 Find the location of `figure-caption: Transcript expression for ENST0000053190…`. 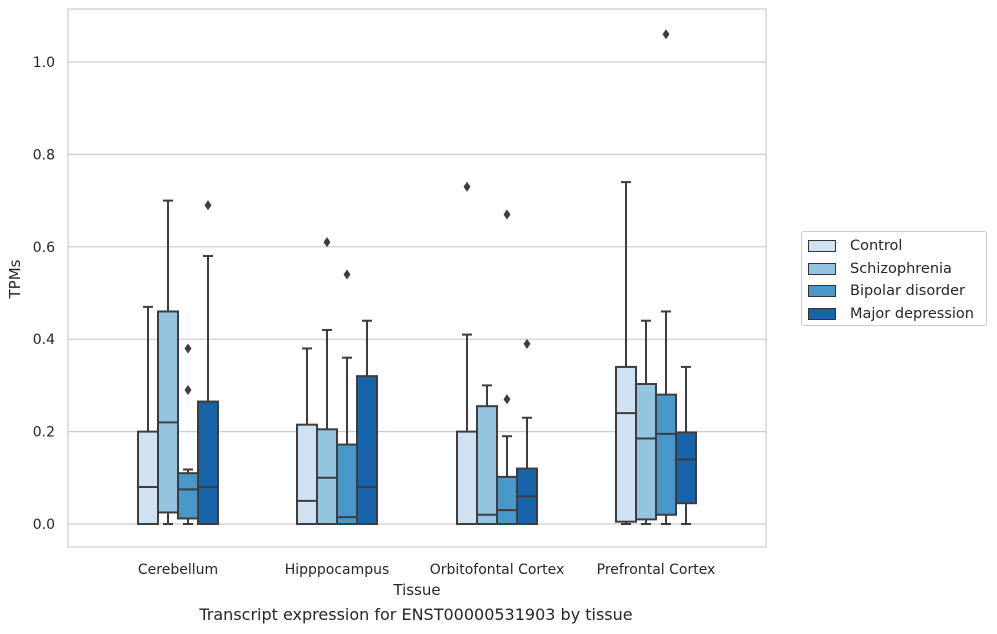

figure-caption: Transcript expression for ENST0000053190… is located at coordinates (416, 614).